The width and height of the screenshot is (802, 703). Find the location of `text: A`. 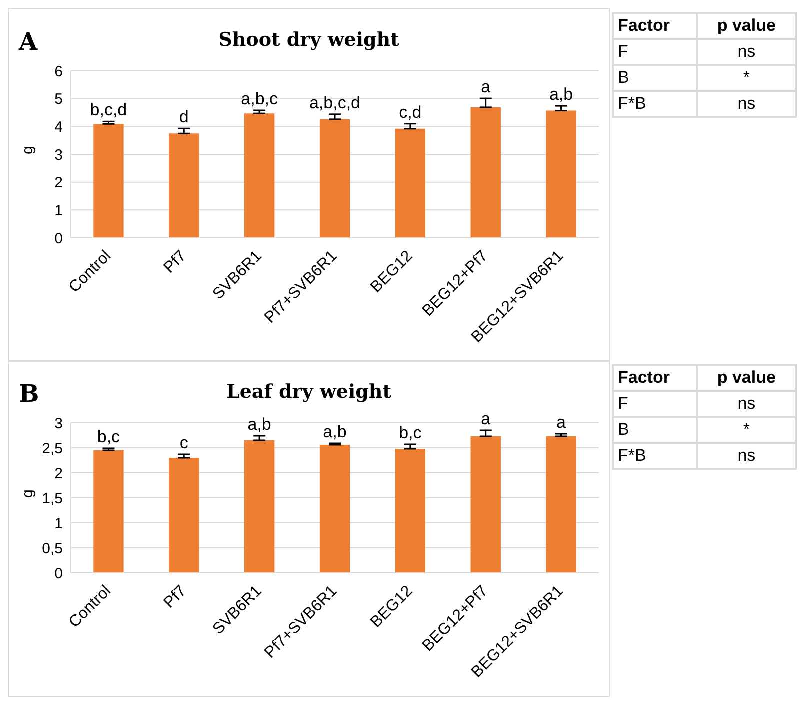

text: A is located at coordinates (28, 41).